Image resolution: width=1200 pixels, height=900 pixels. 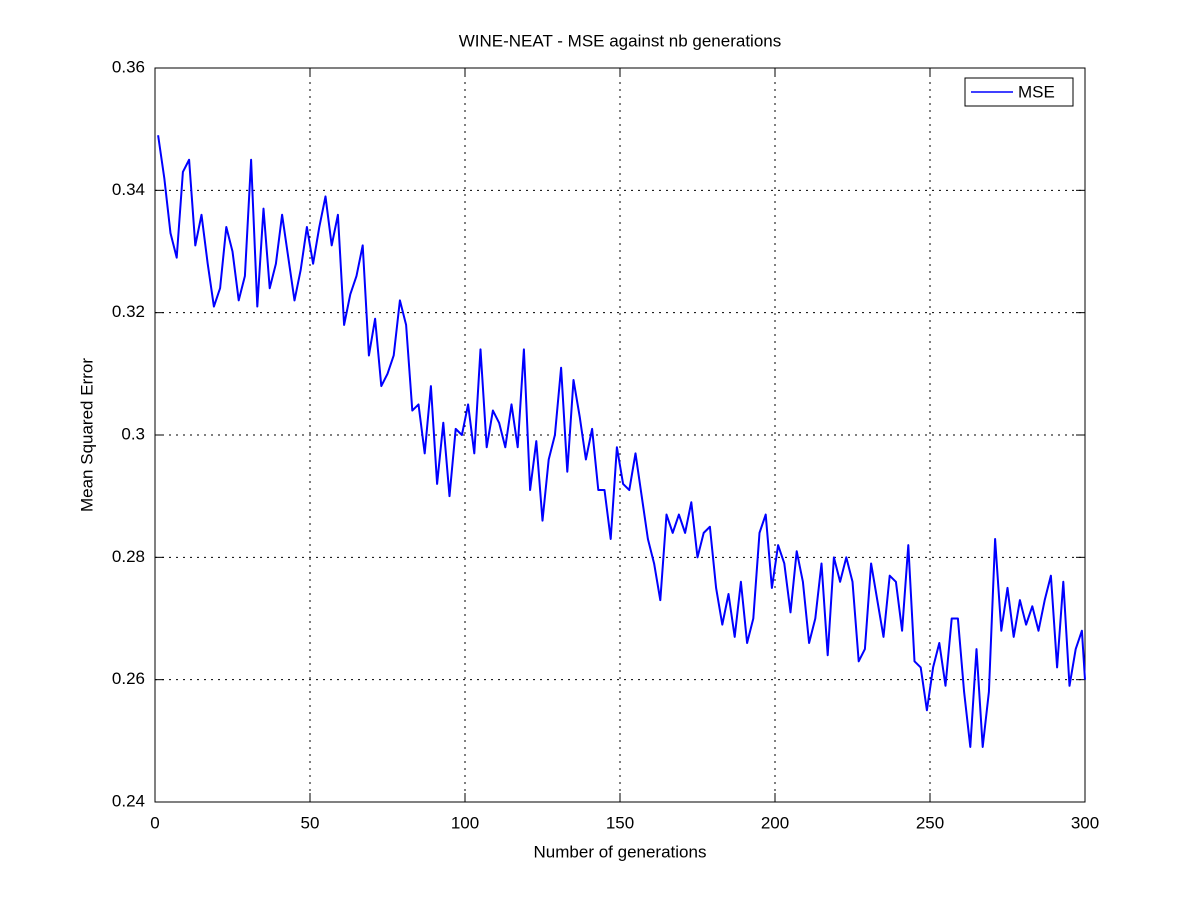 I want to click on chart-title: WINE-NEAT - MSE against nb generations, so click(x=620, y=40).